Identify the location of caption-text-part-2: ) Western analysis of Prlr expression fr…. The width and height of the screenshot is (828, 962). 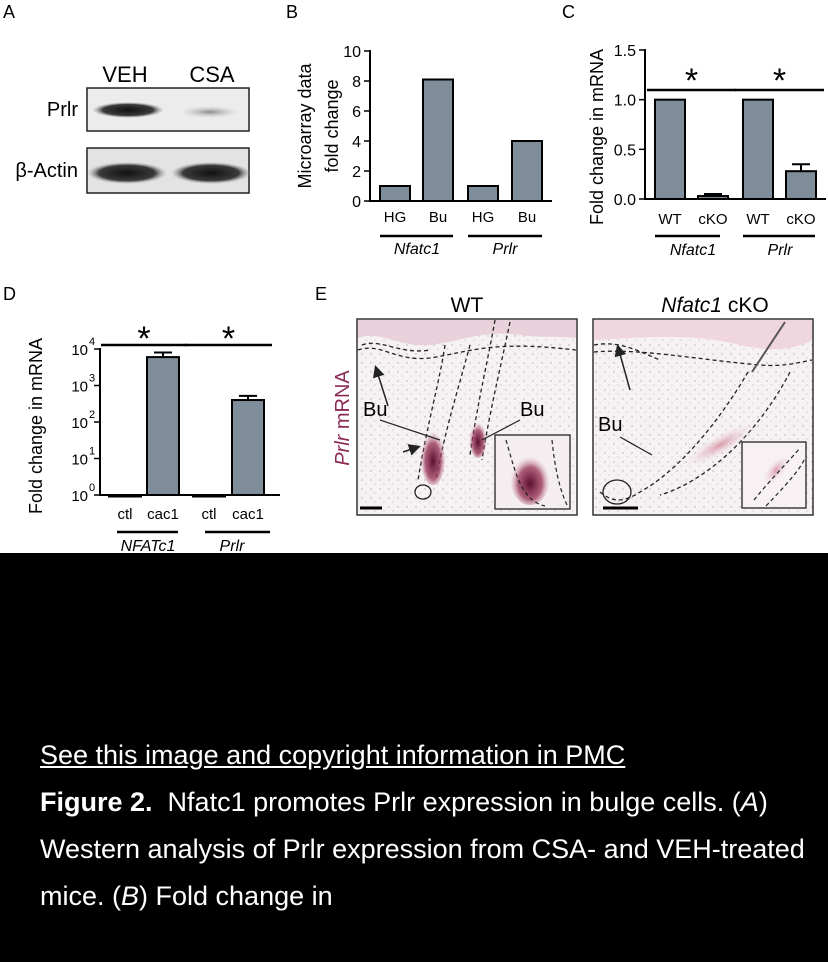
(422, 849).